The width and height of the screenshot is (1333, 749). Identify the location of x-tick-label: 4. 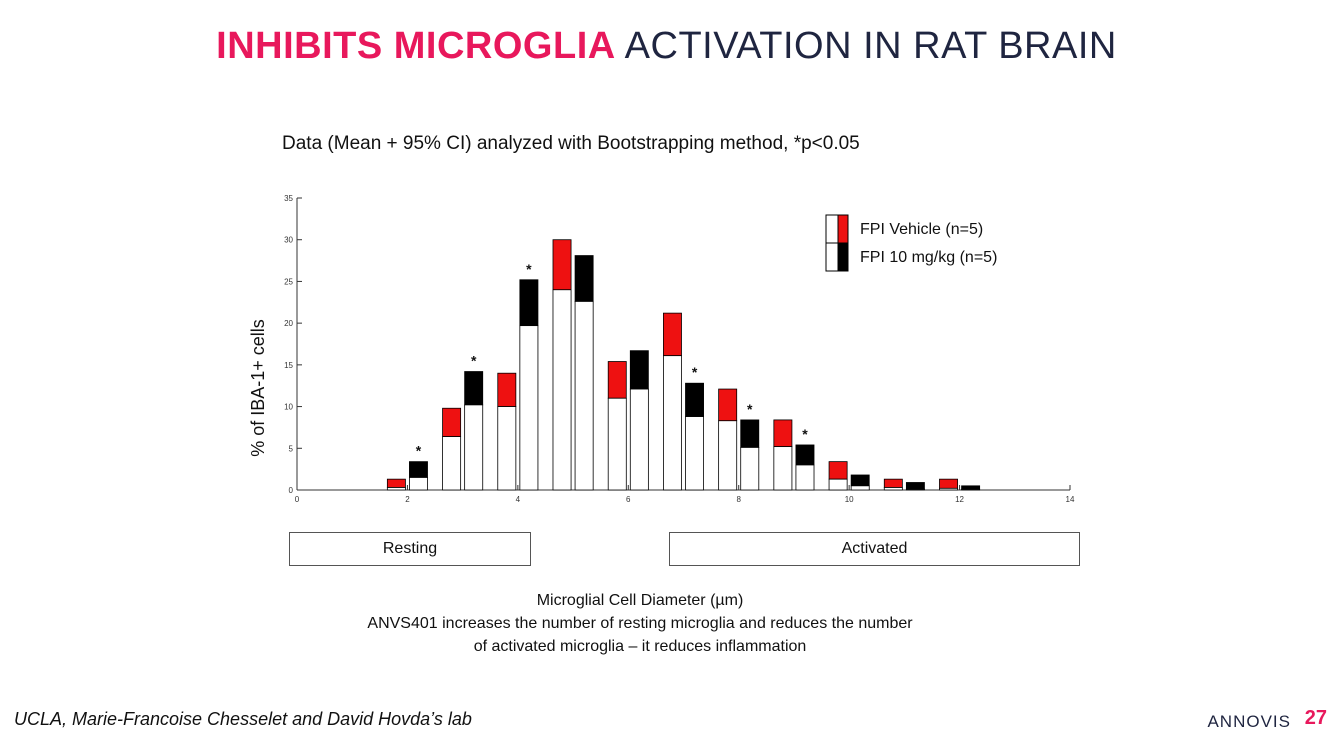
(518, 499).